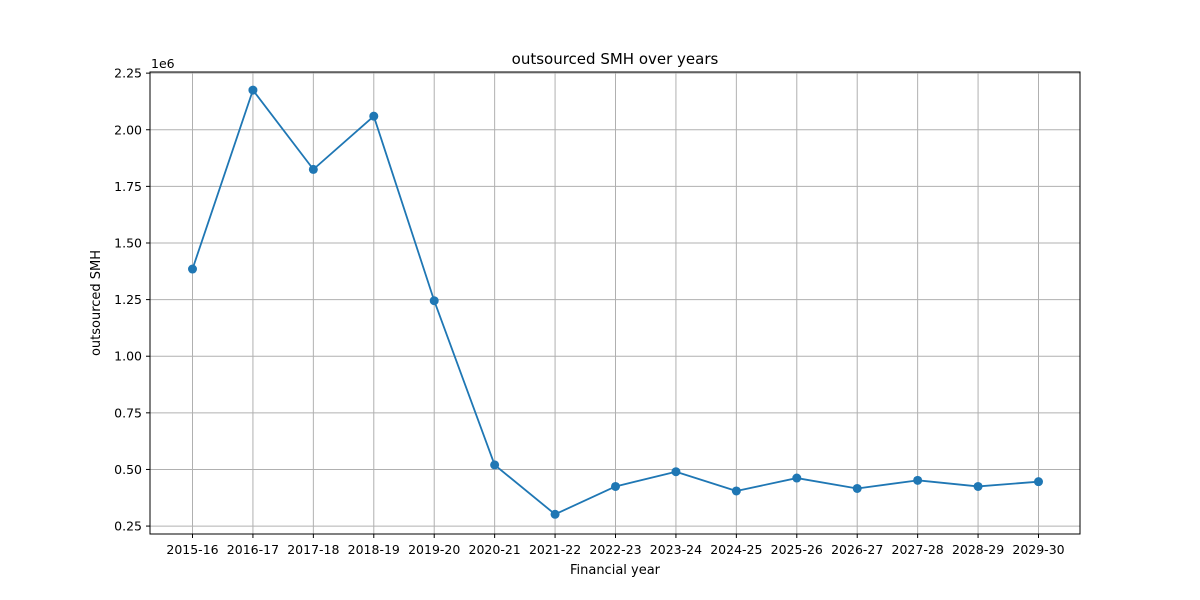  What do you see at coordinates (128, 356) in the screenshot?
I see `y-tick-label: 1.00` at bounding box center [128, 356].